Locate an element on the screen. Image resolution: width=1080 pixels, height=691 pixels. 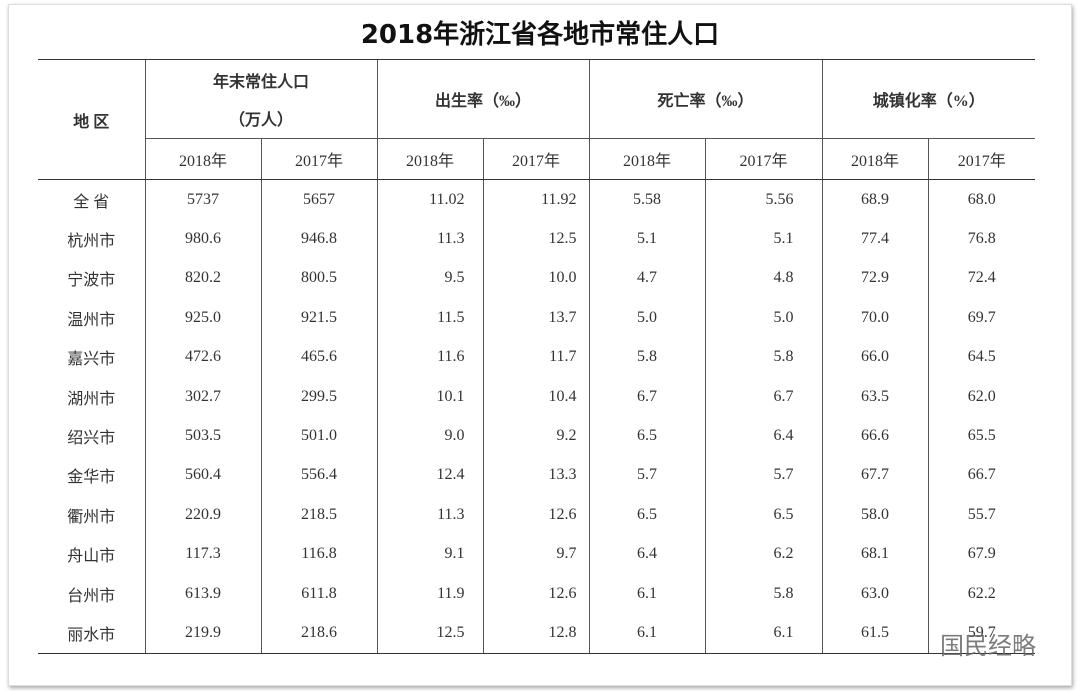
region-cell: 台州市 is located at coordinates (91, 596).